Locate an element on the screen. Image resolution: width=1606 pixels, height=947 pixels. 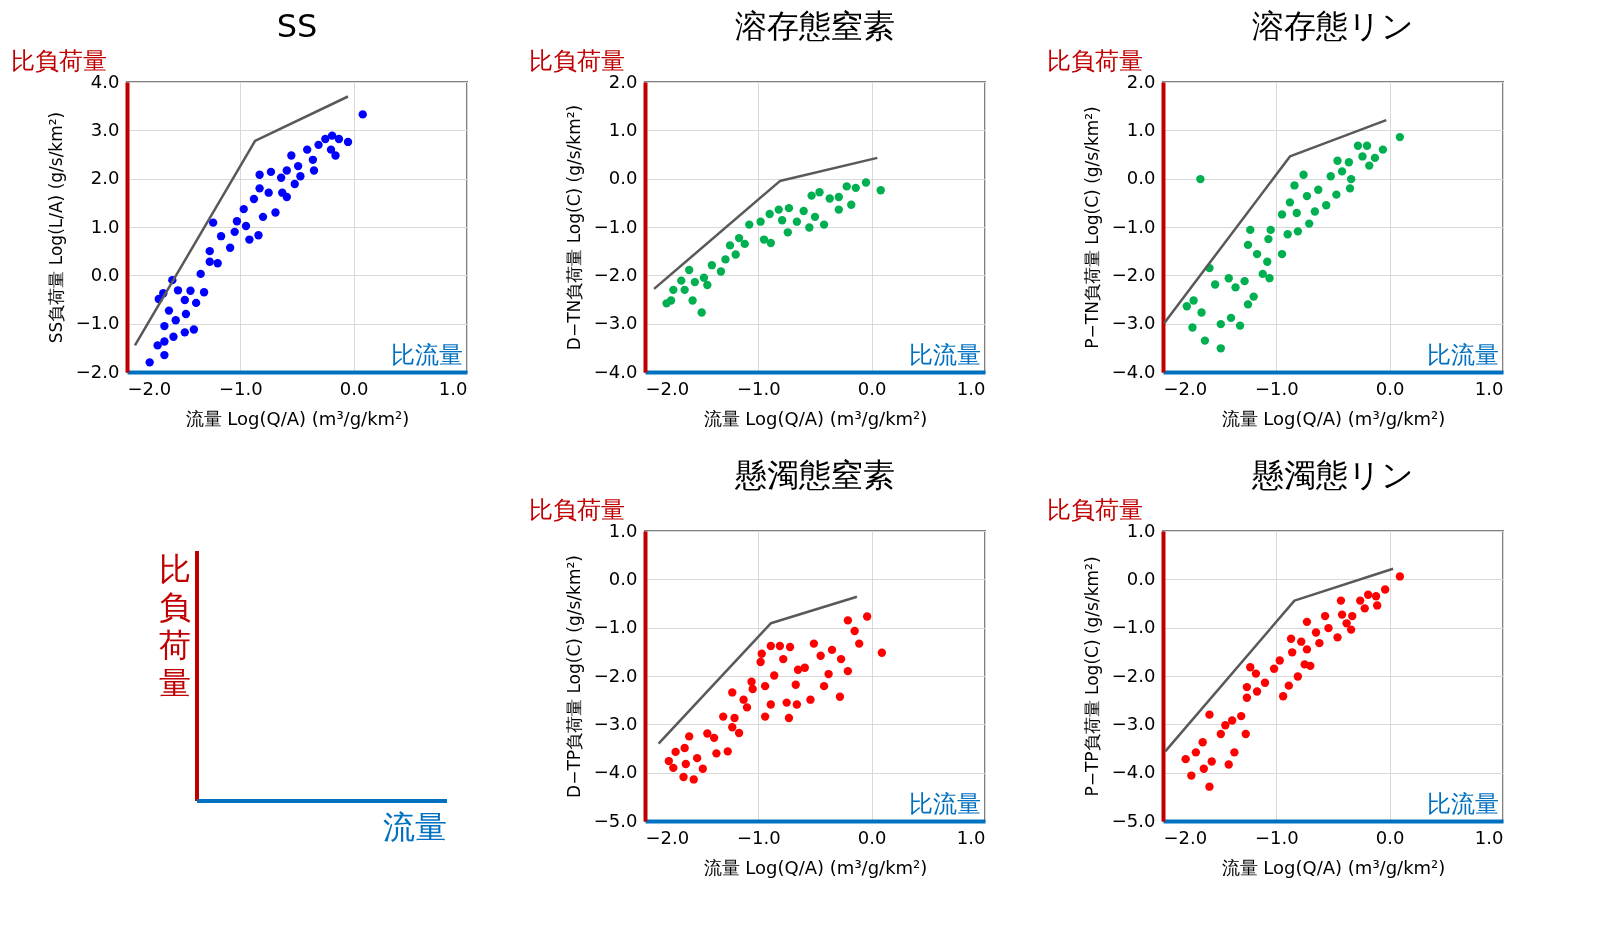
y-axis-title: D−TN負荷量 Log(C) (g/s/km²) is located at coordinates (573, 227).